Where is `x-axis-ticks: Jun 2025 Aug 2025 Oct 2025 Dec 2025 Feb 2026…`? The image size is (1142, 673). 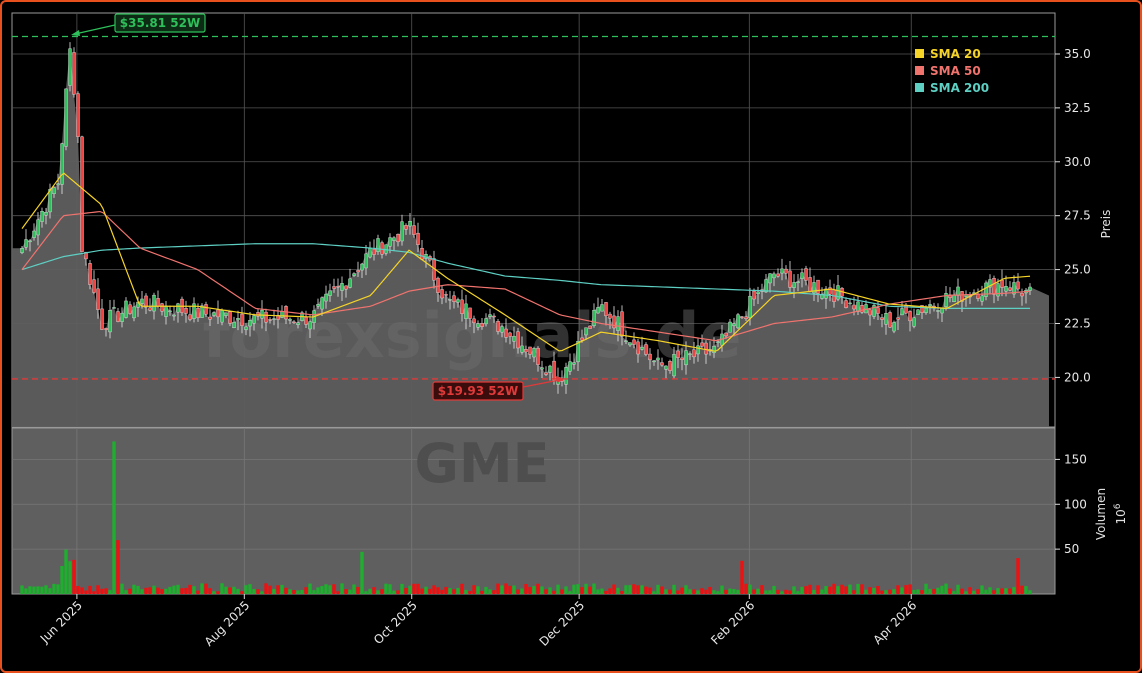
x-axis-ticks: Jun 2025 Aug 2025 Oct 2025 Dec 2025 Feb 2026… is located at coordinates (478, 621).